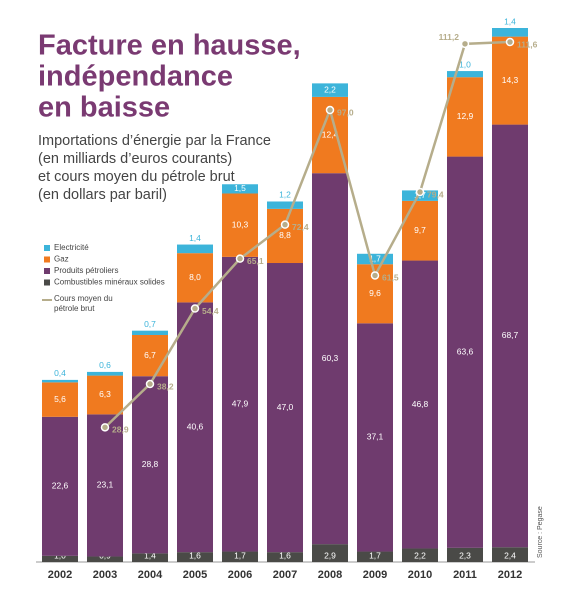 The height and width of the screenshot is (600, 562). What do you see at coordinates (71, 247) in the screenshot?
I see `legend-label: Electricité` at bounding box center [71, 247].